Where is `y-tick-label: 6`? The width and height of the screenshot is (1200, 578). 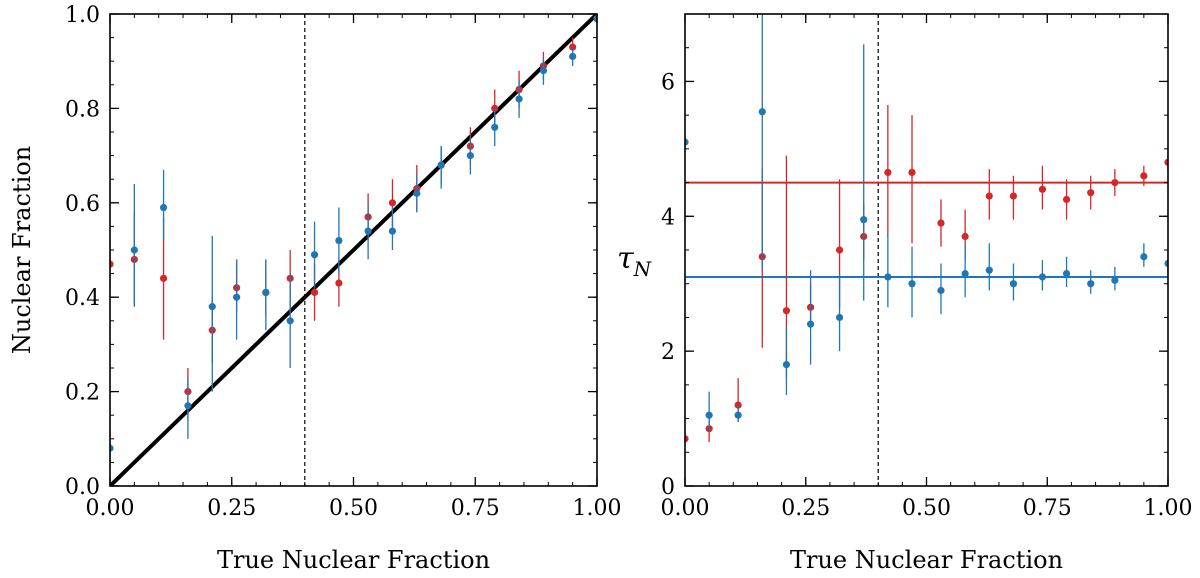
y-tick-label: 6 is located at coordinates (668, 82).